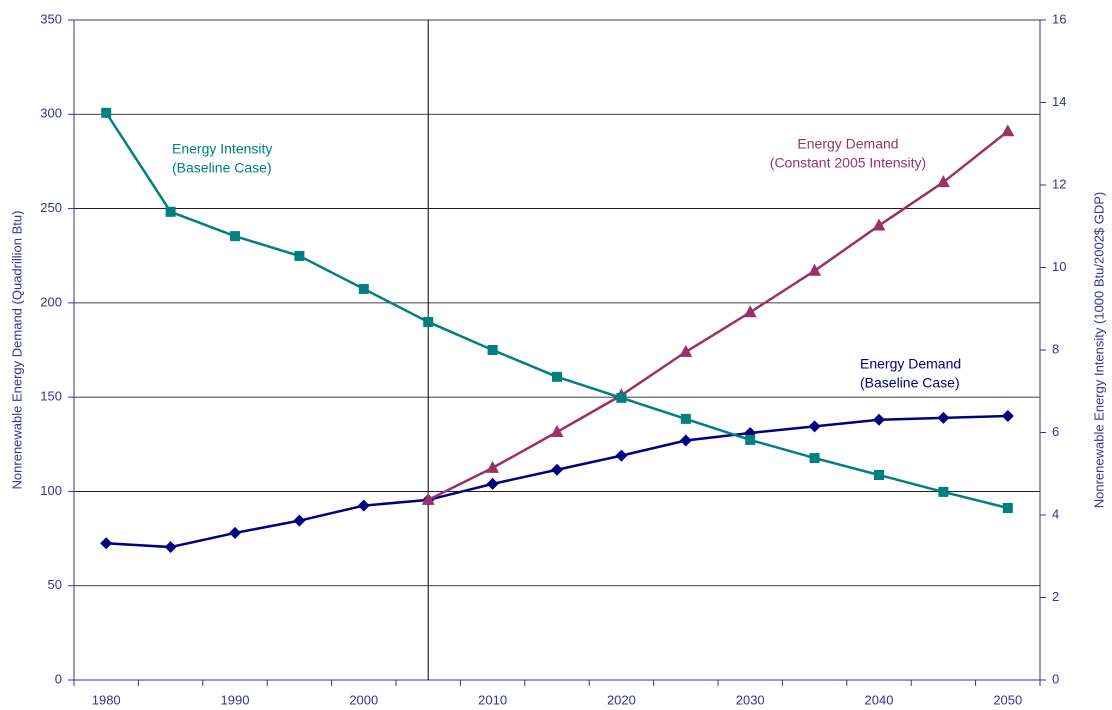 The width and height of the screenshot is (1112, 710). Describe the element at coordinates (106, 699) in the screenshot. I see `x-tick-label: 1980` at that location.